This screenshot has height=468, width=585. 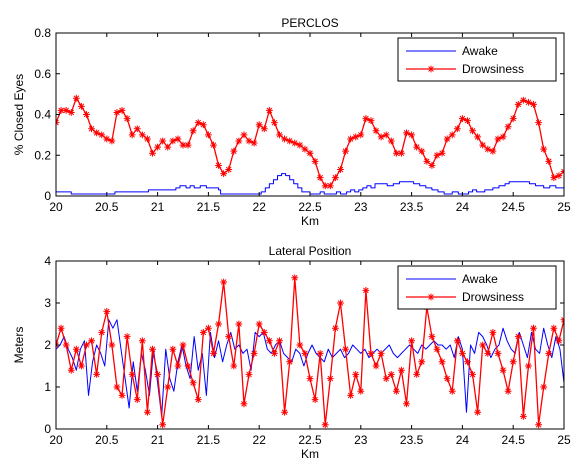 What do you see at coordinates (19, 345) in the screenshot?
I see `y-axis-label: Meters` at bounding box center [19, 345].